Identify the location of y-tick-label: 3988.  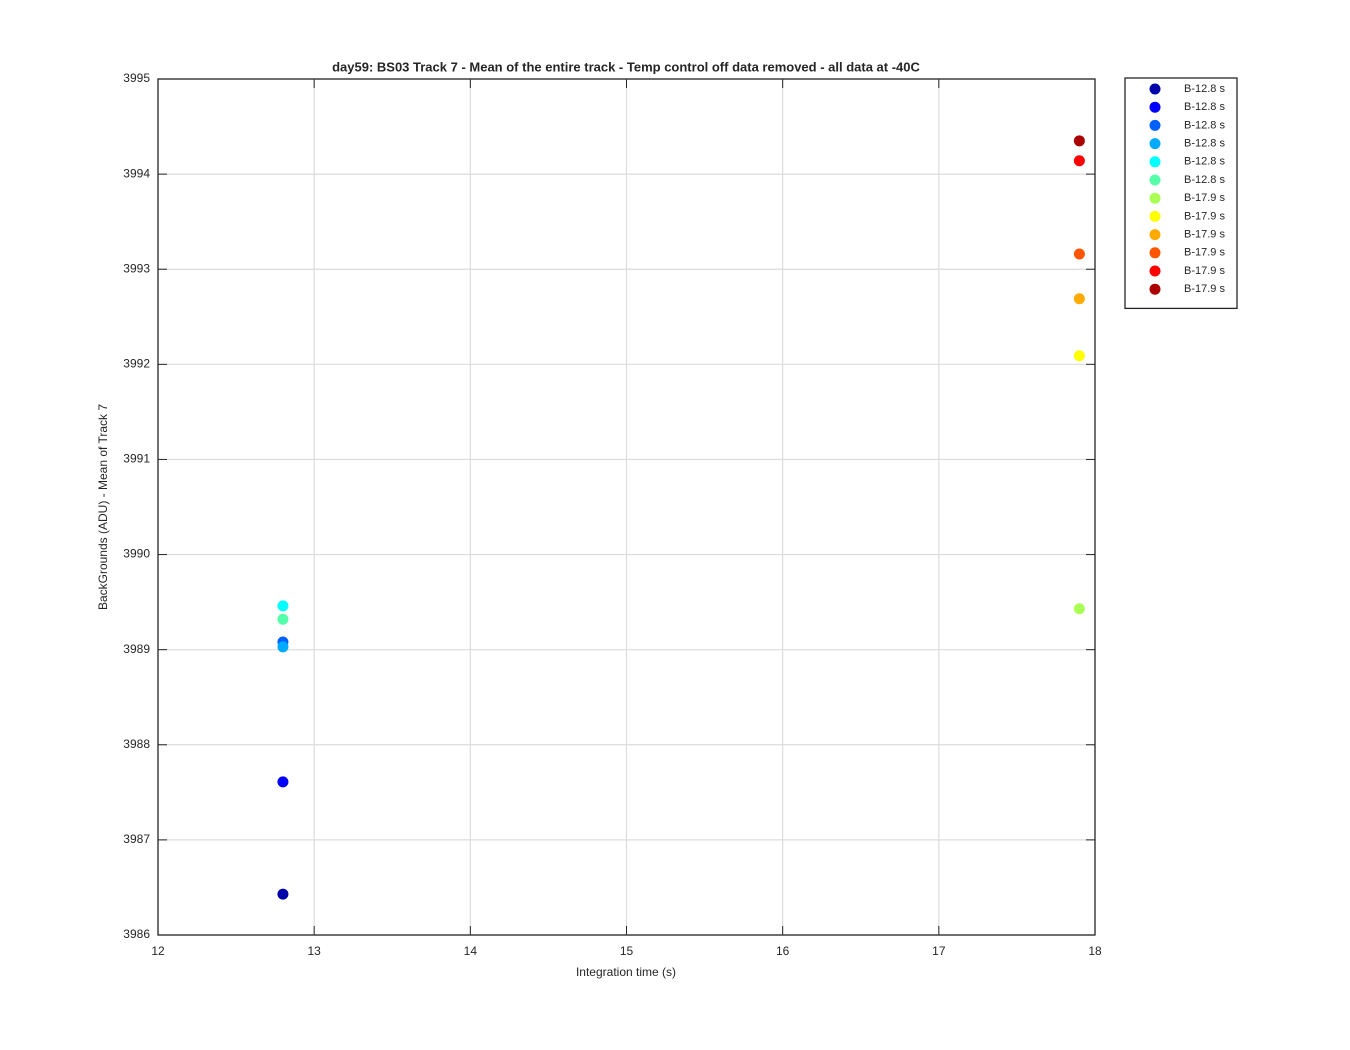
(136, 744).